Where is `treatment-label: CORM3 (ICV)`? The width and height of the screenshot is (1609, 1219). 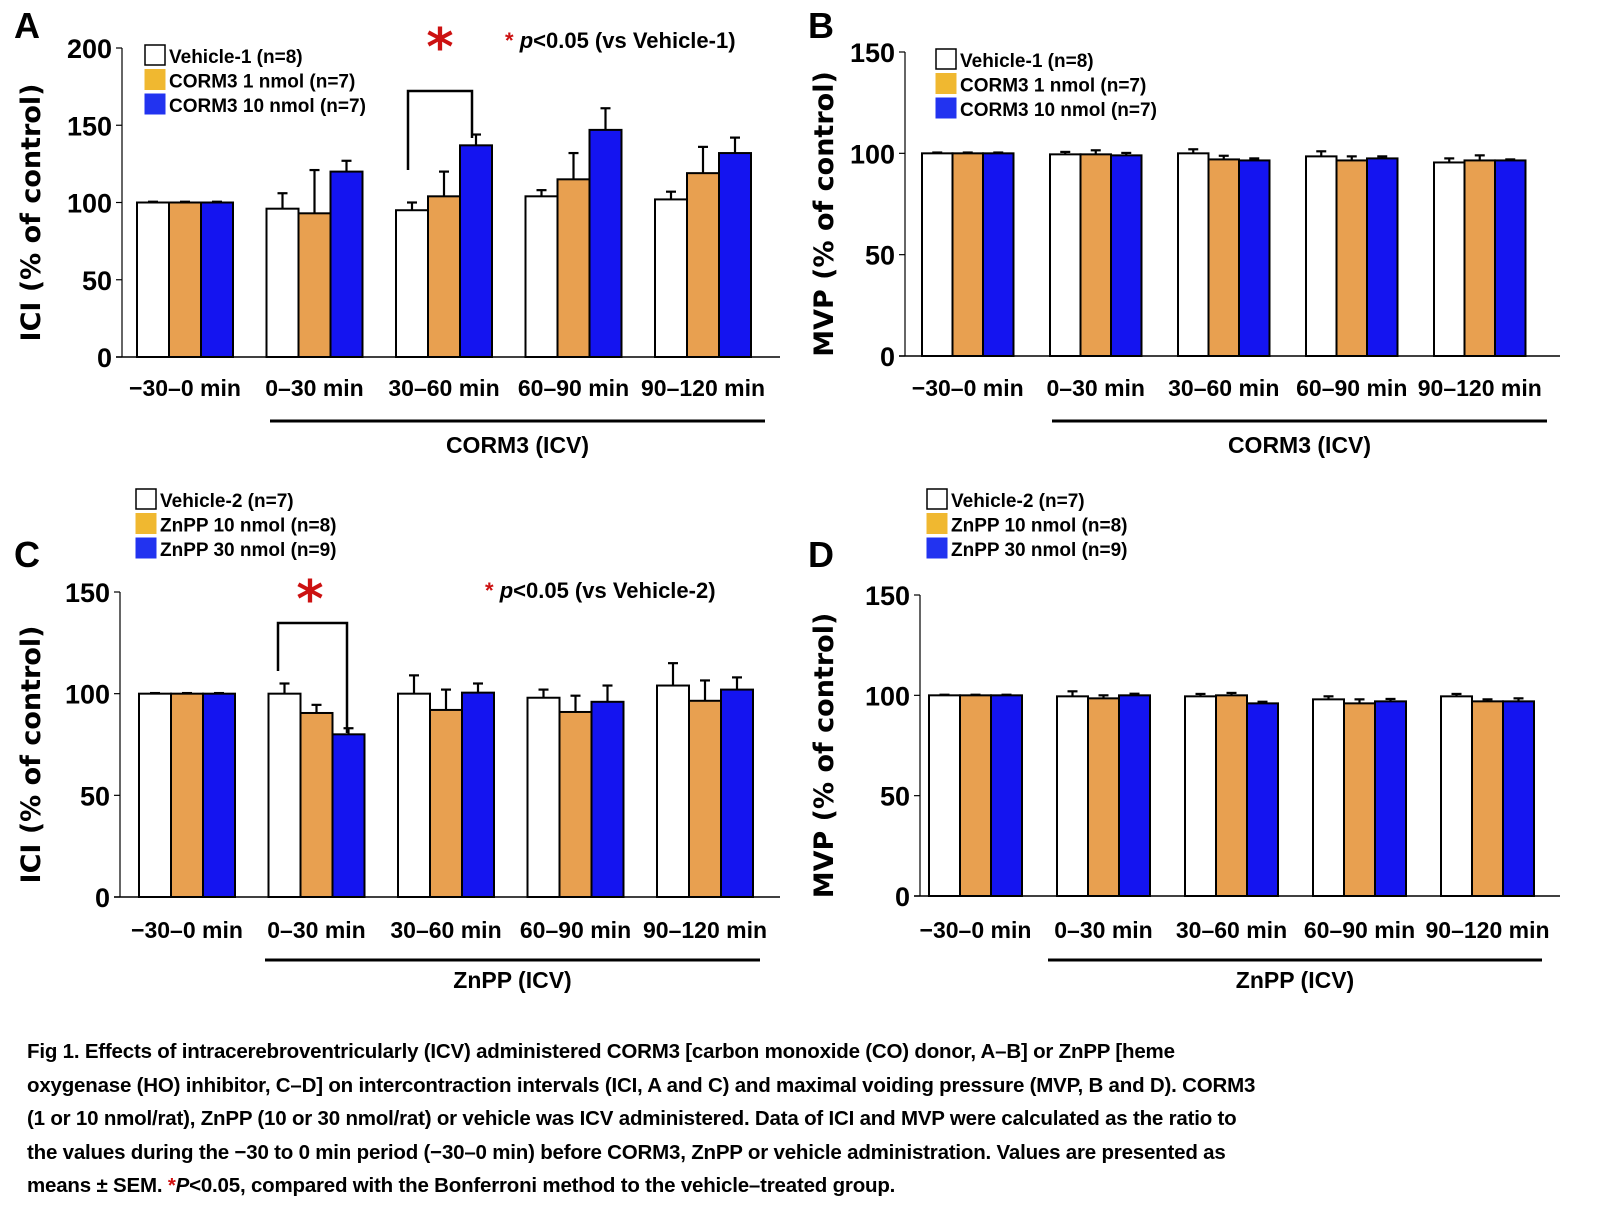
treatment-label: CORM3 (ICV) is located at coordinates (517, 445).